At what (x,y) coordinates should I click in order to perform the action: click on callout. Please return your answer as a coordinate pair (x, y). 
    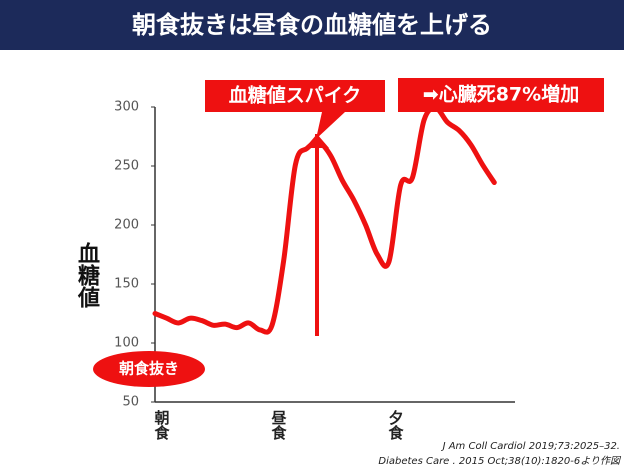
    Looking at the image, I should click on (295, 109).